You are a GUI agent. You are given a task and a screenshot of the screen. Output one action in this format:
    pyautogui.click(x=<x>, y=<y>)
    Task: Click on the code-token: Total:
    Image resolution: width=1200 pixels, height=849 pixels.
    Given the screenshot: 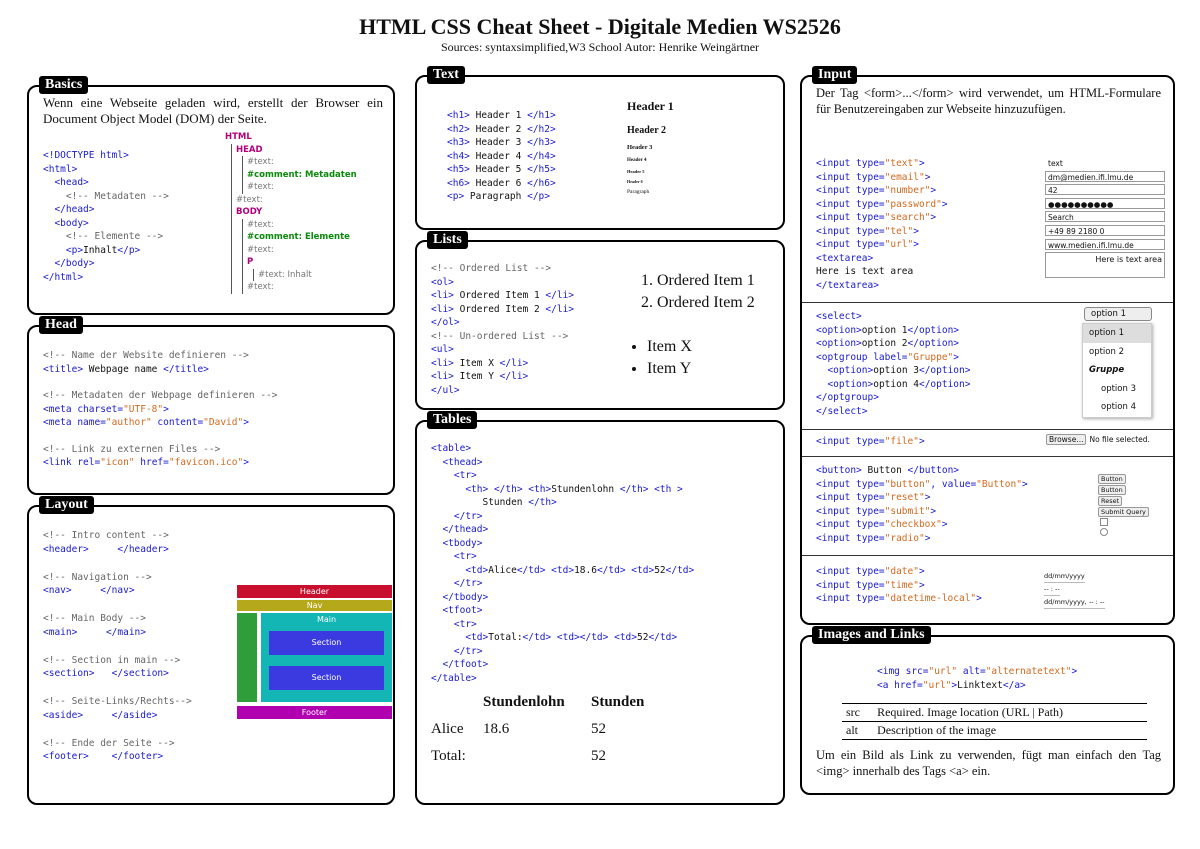 What is the action you would take?
    pyautogui.click(x=505, y=637)
    